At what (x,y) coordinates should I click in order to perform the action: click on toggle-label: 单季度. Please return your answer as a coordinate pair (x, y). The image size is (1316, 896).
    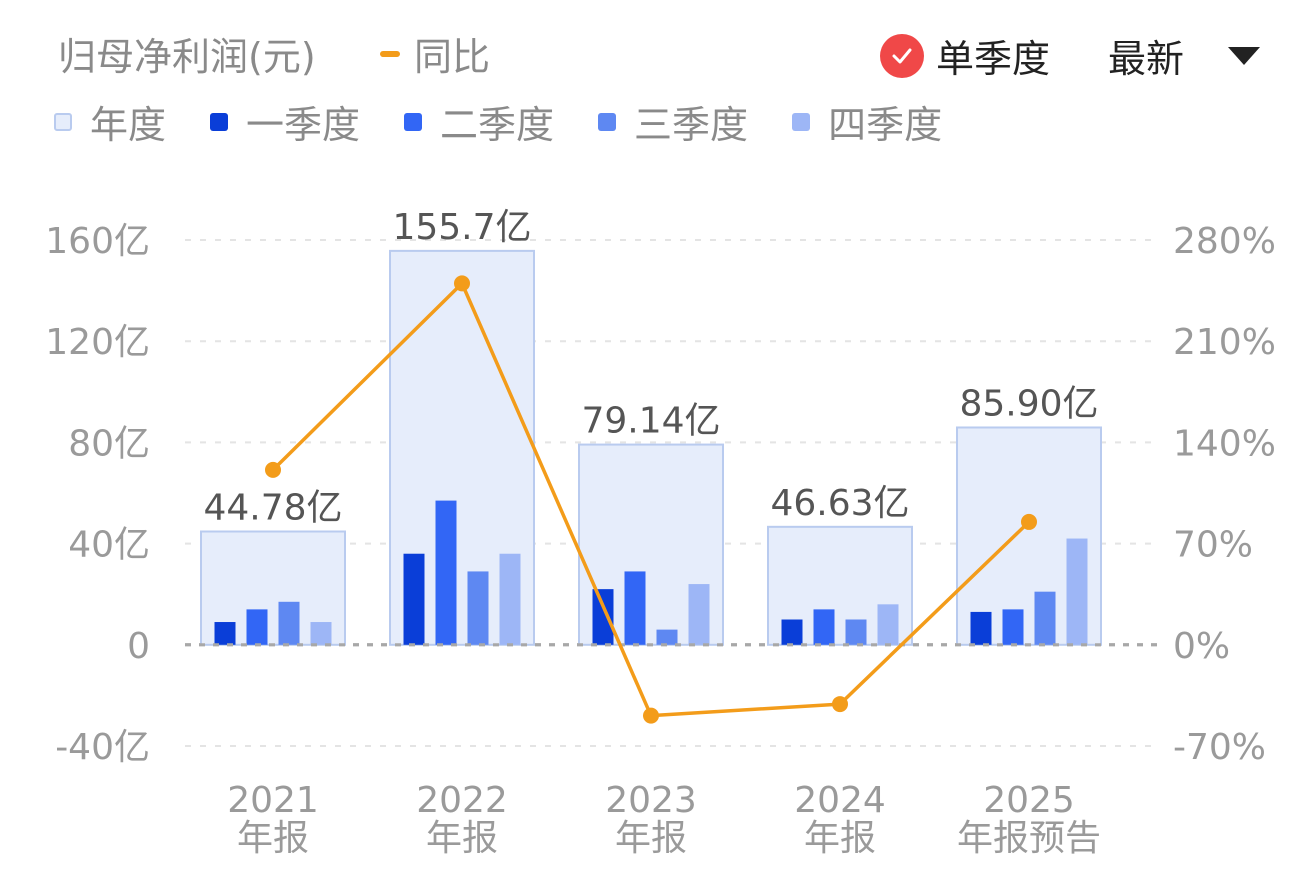
    Looking at the image, I should click on (993, 59).